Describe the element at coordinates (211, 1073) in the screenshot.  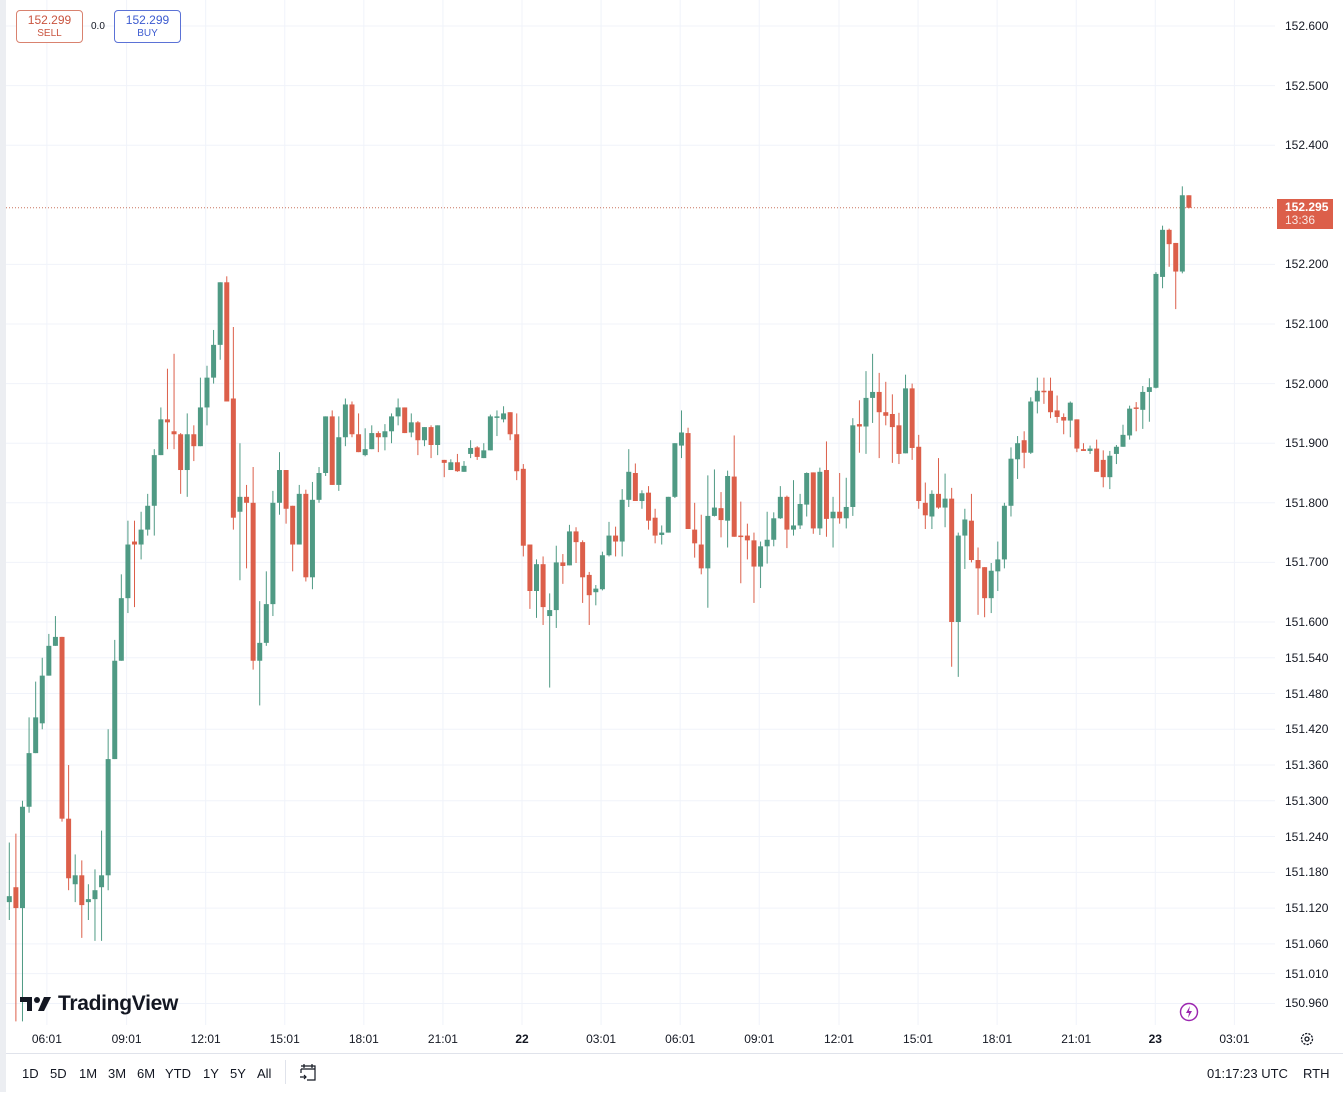
I see `range-button-1y: 1Y` at that location.